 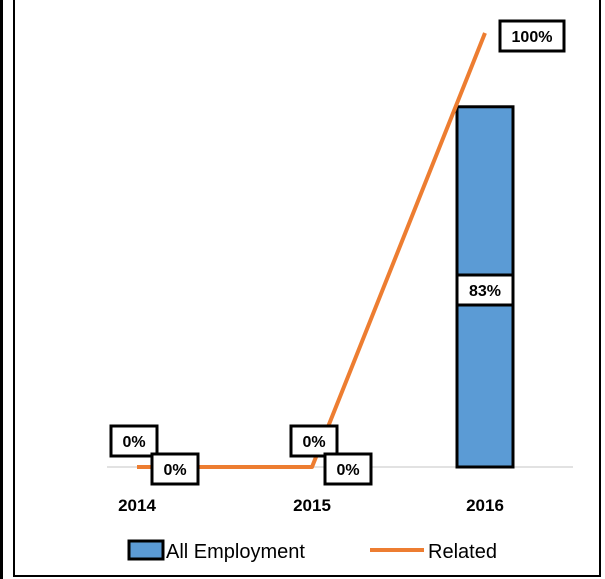 I want to click on bar-label-2014: 0%, so click(x=134, y=441).